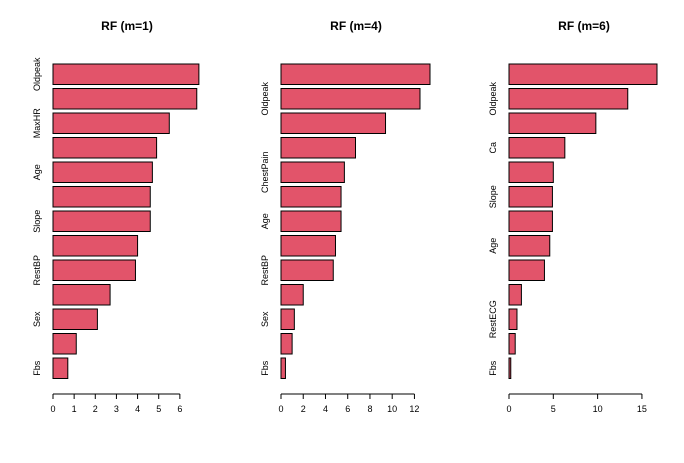 This screenshot has width=684, height=463. What do you see at coordinates (369, 409) in the screenshot?
I see `x-tick-label: 8` at bounding box center [369, 409].